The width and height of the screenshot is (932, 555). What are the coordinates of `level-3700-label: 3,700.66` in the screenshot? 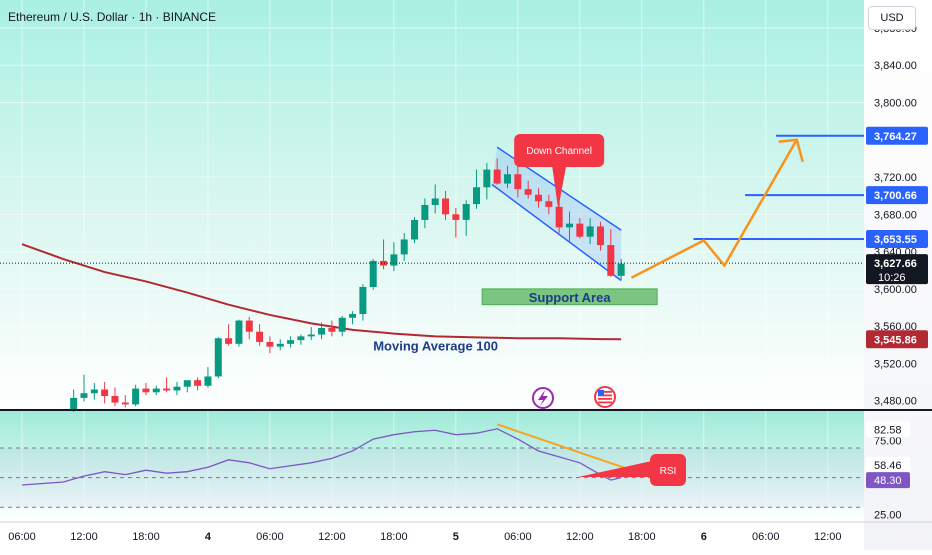 It's located at (895, 196).